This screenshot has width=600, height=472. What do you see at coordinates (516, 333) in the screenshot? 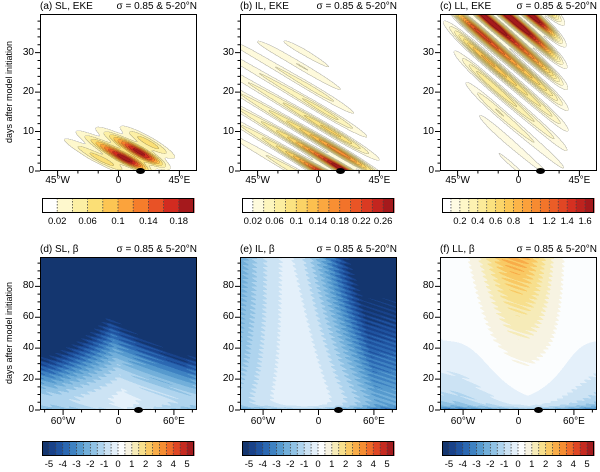
I see `panel-f-contour-canvas` at bounding box center [516, 333].